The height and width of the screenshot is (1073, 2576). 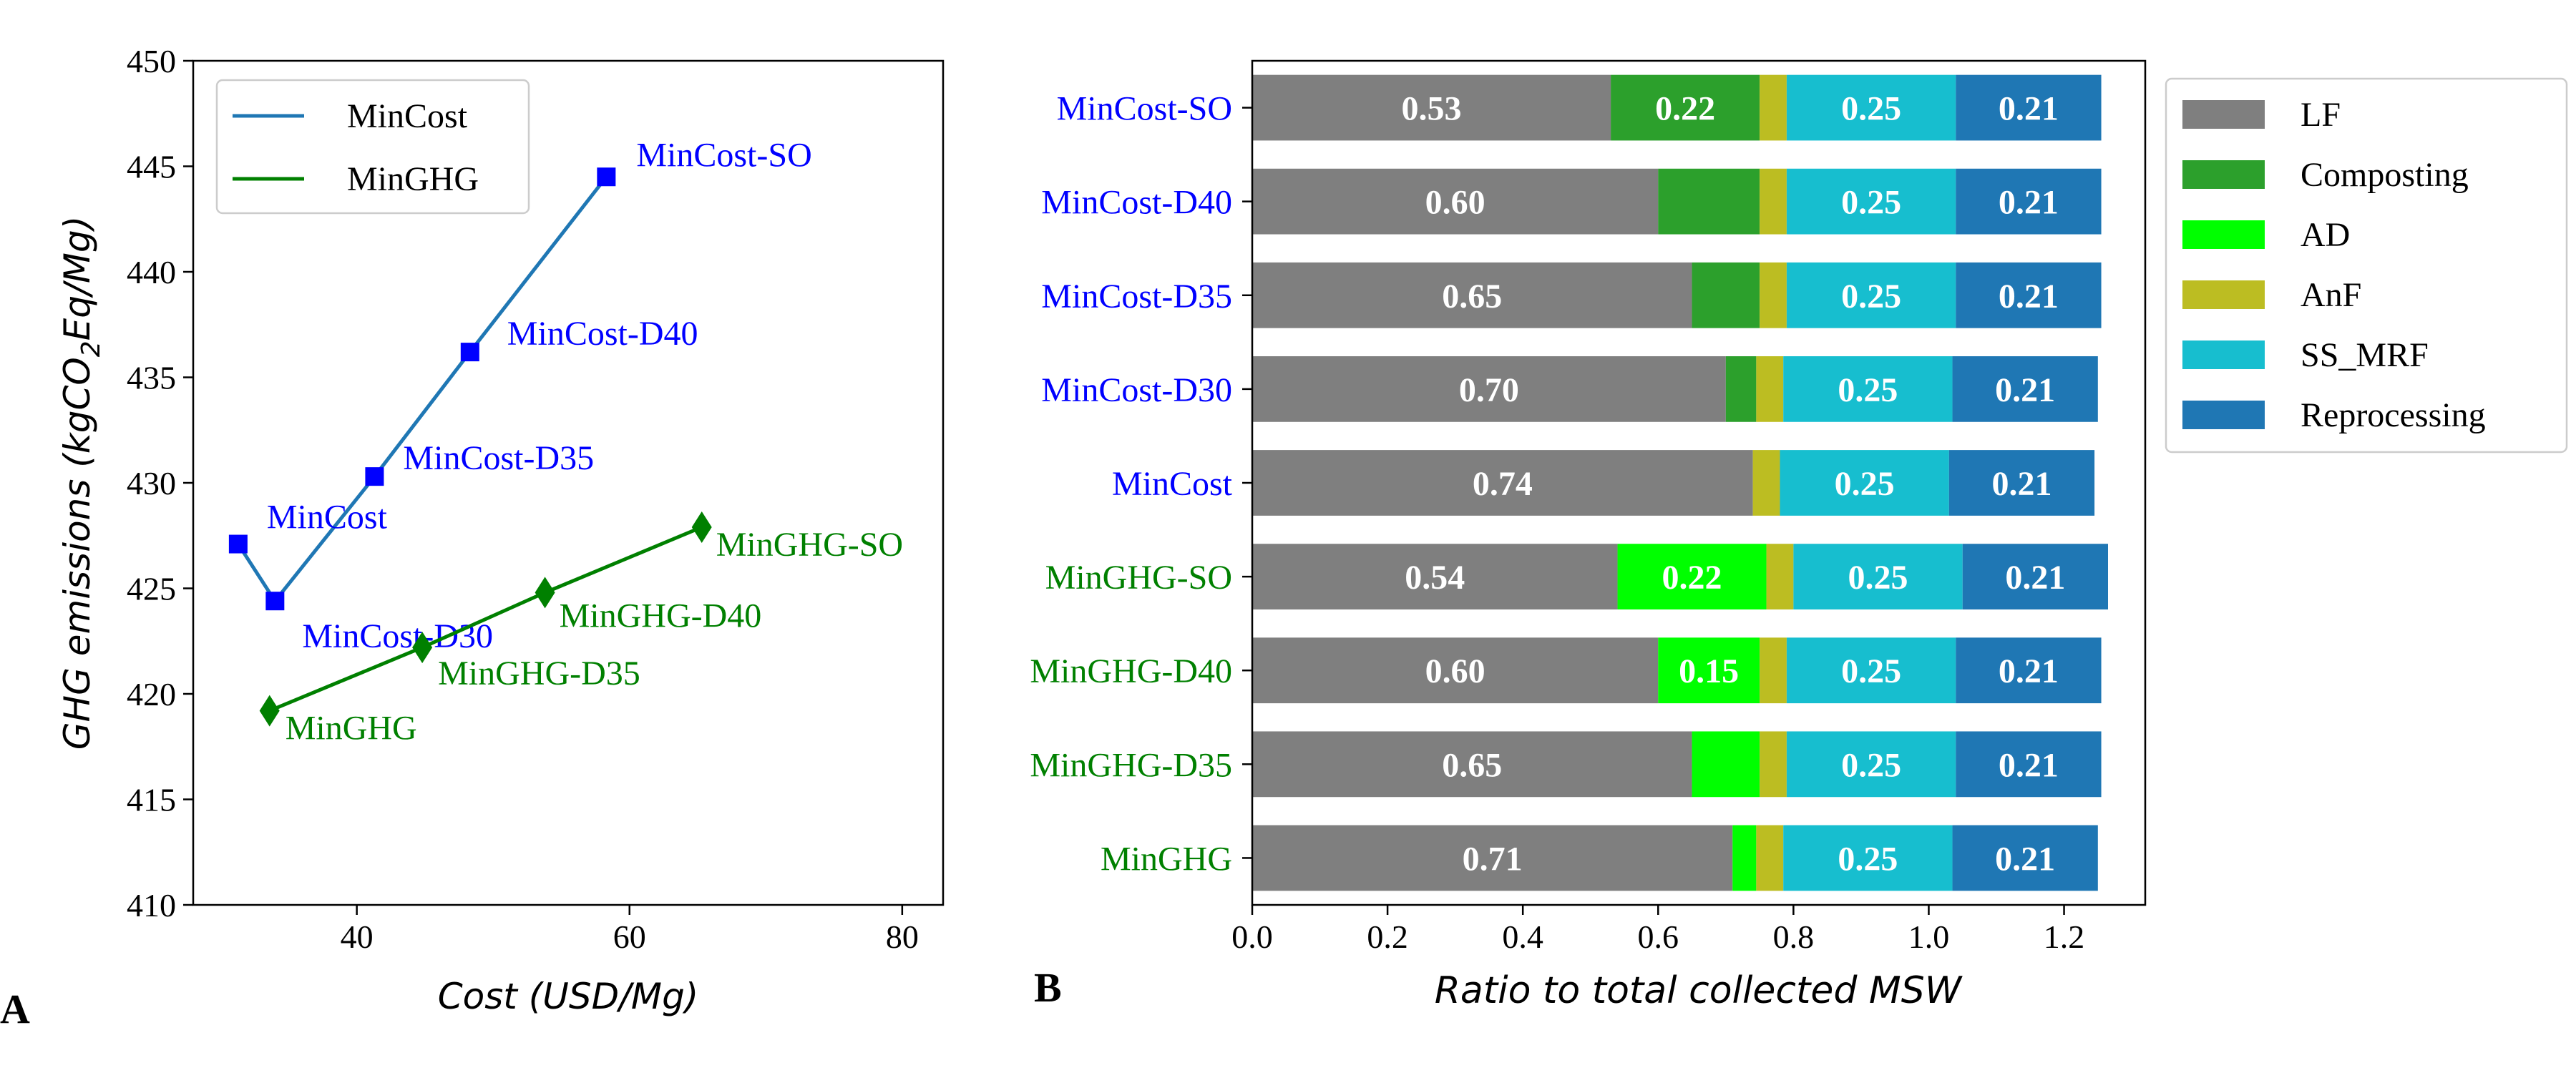 What do you see at coordinates (1709, 670) in the screenshot?
I see `bar-segment-minghg-d40-ad` at bounding box center [1709, 670].